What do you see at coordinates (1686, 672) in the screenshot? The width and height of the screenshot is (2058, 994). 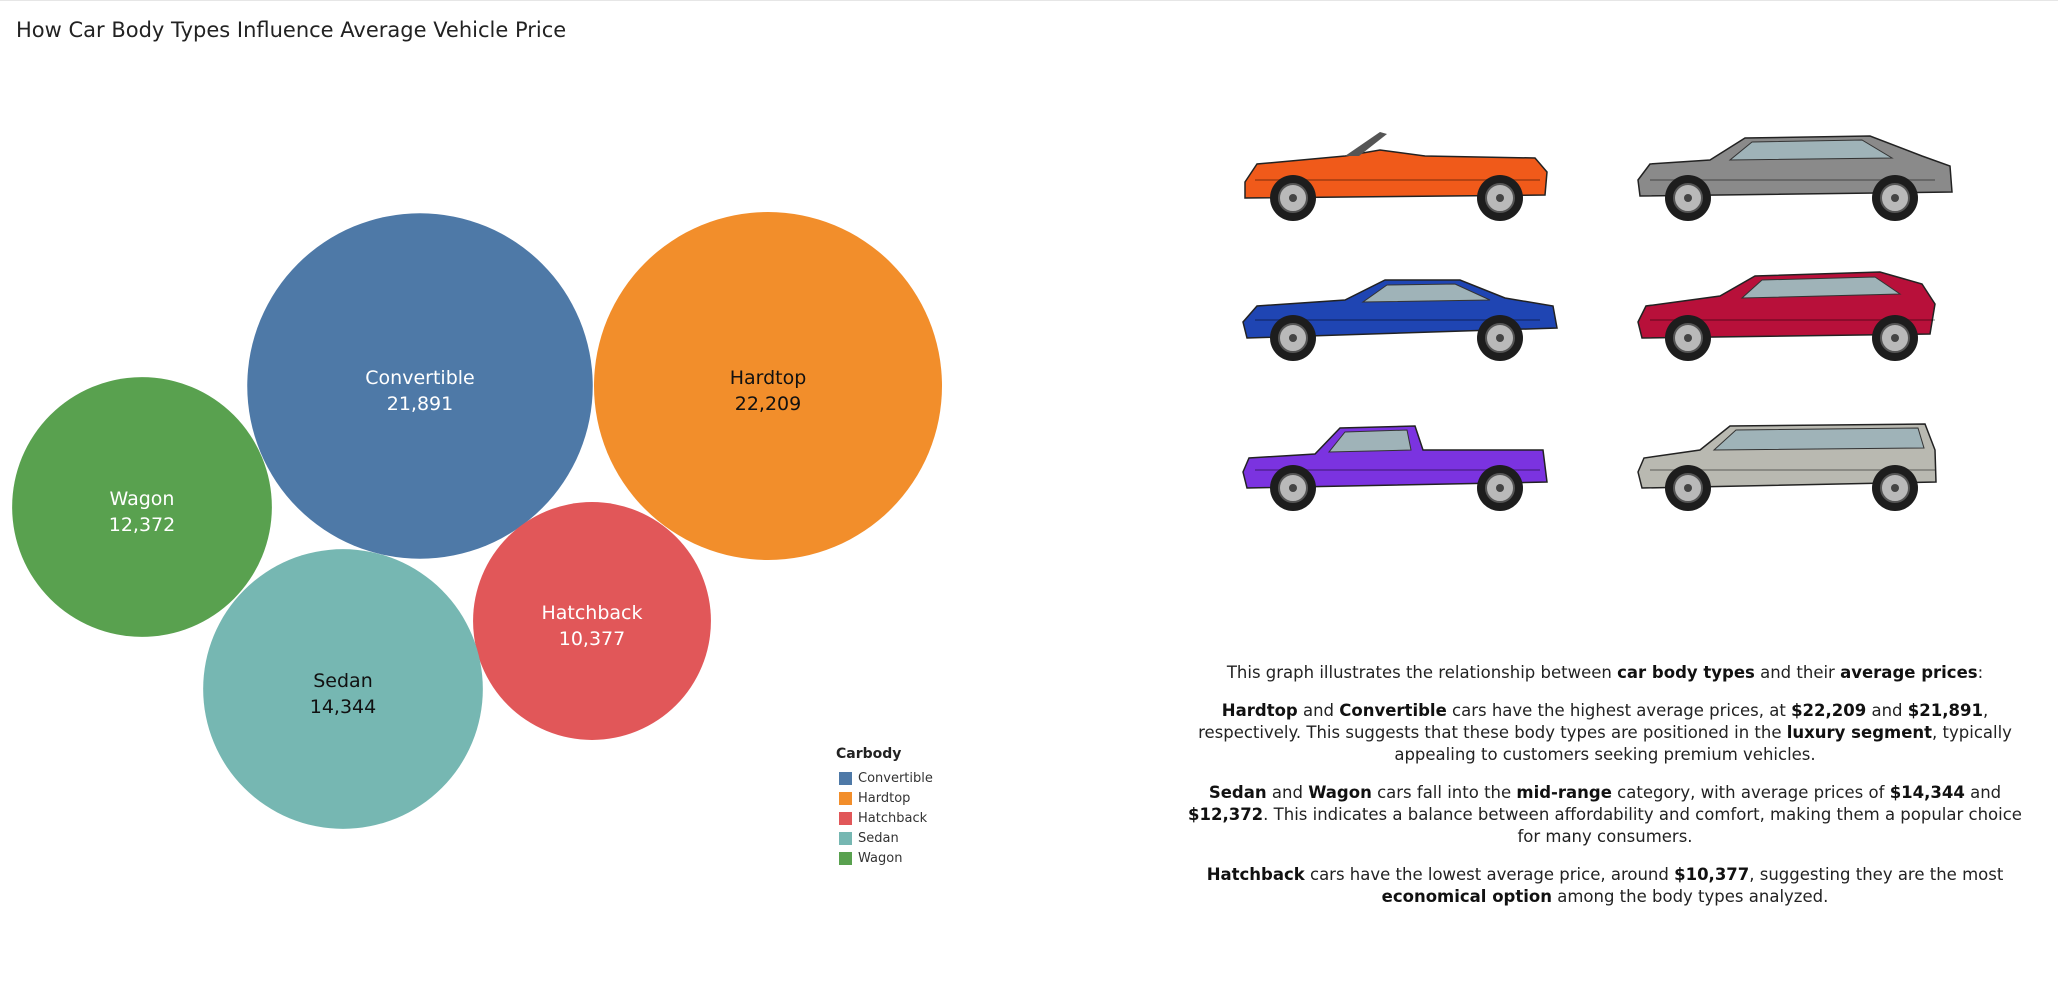 I see `emphasis-text: car body types` at bounding box center [1686, 672].